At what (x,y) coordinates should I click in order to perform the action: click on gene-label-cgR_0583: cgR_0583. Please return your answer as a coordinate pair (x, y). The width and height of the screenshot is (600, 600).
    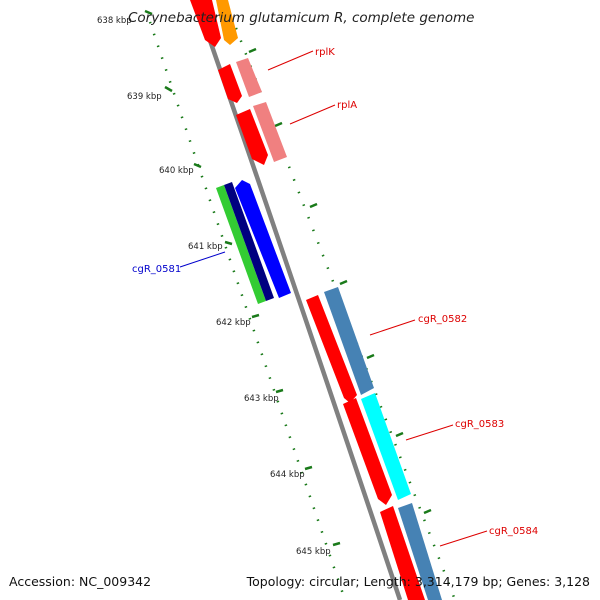
    Looking at the image, I should click on (479, 424).